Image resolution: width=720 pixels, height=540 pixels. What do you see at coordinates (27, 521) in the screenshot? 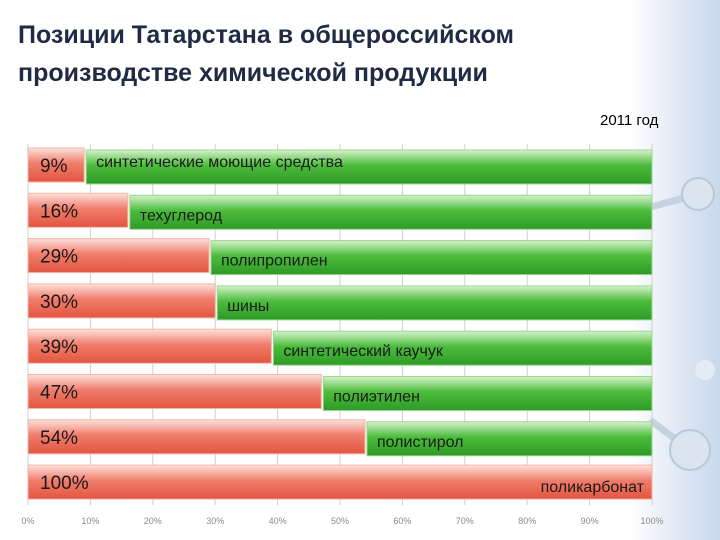
I see `x-tick-label: 0%` at bounding box center [27, 521].